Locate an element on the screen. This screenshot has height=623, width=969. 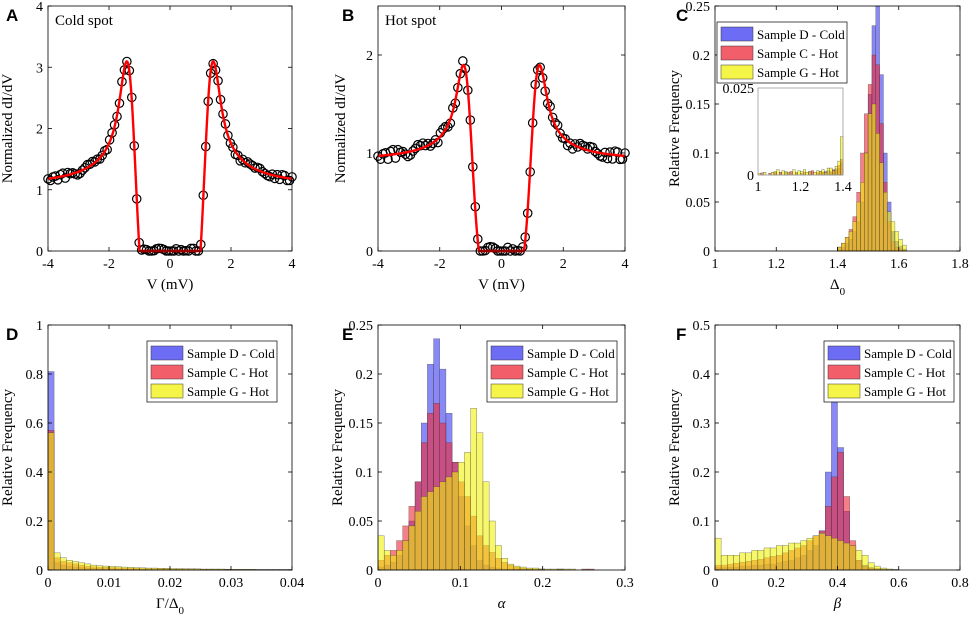
x-tick-label: -2 is located at coordinates (440, 264).